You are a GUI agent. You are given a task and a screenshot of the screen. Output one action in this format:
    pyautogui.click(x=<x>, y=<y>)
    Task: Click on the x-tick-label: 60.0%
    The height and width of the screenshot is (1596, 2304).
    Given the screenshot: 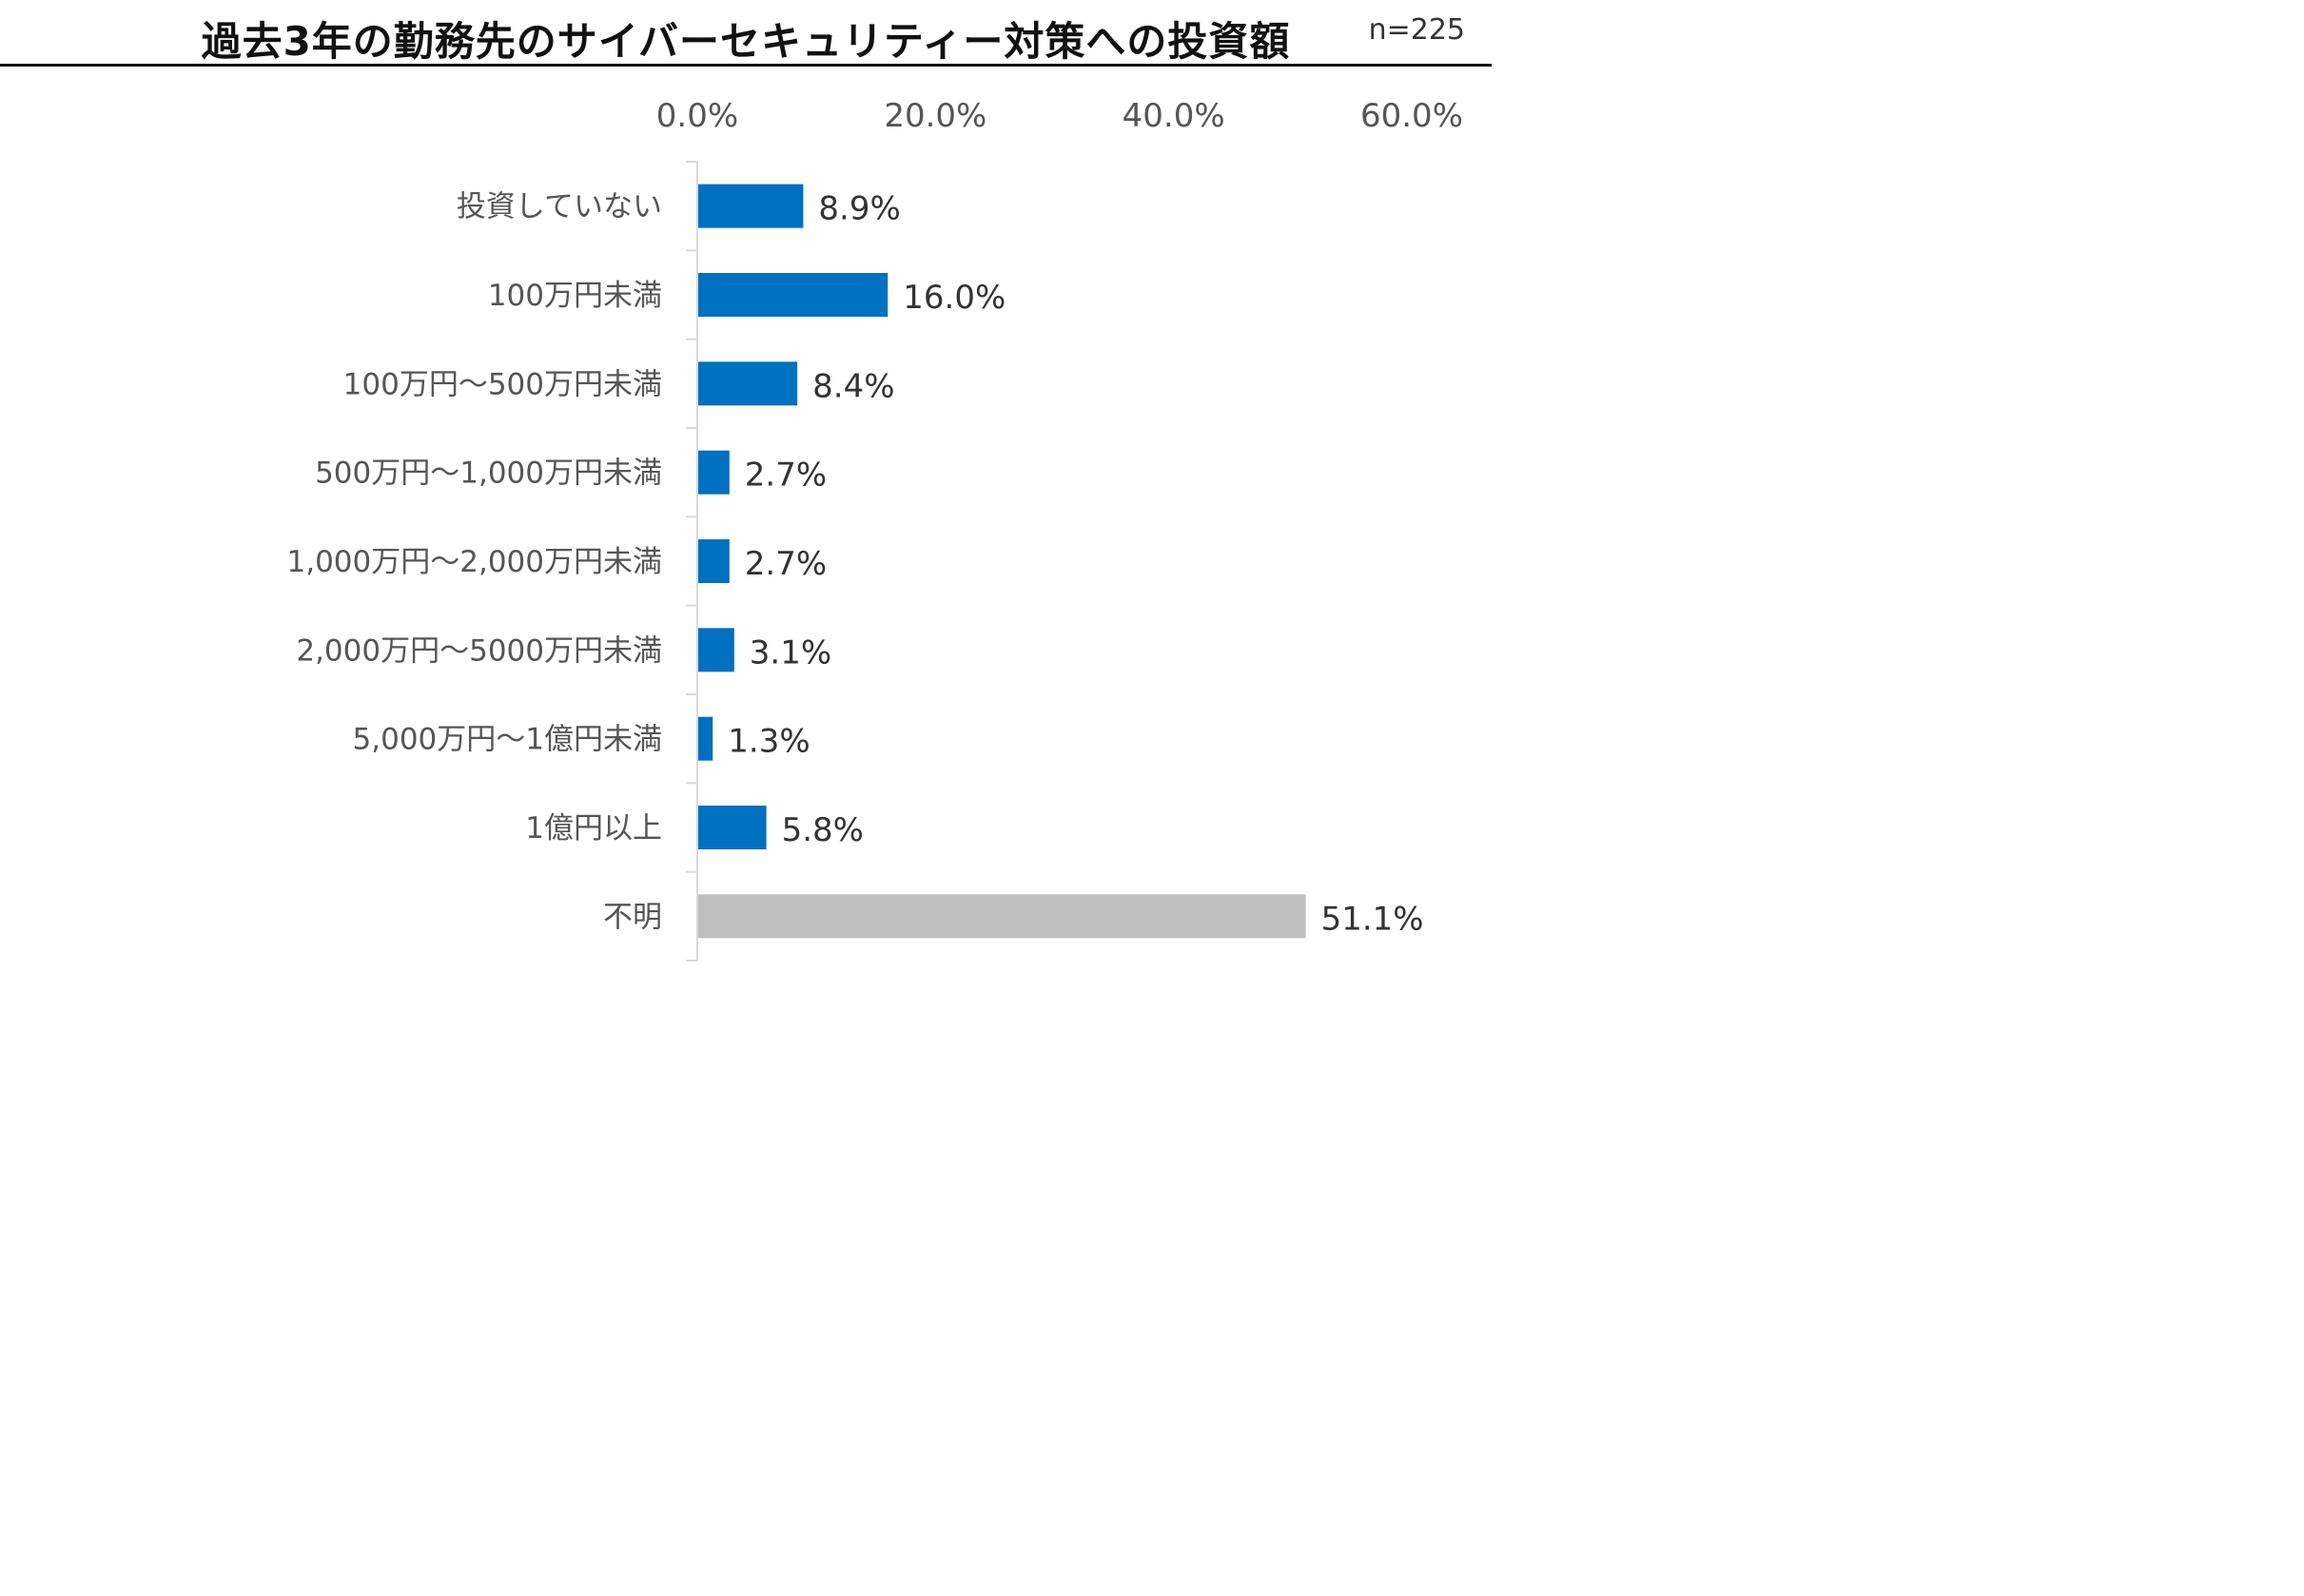 What is the action you would take?
    pyautogui.click(x=1411, y=116)
    